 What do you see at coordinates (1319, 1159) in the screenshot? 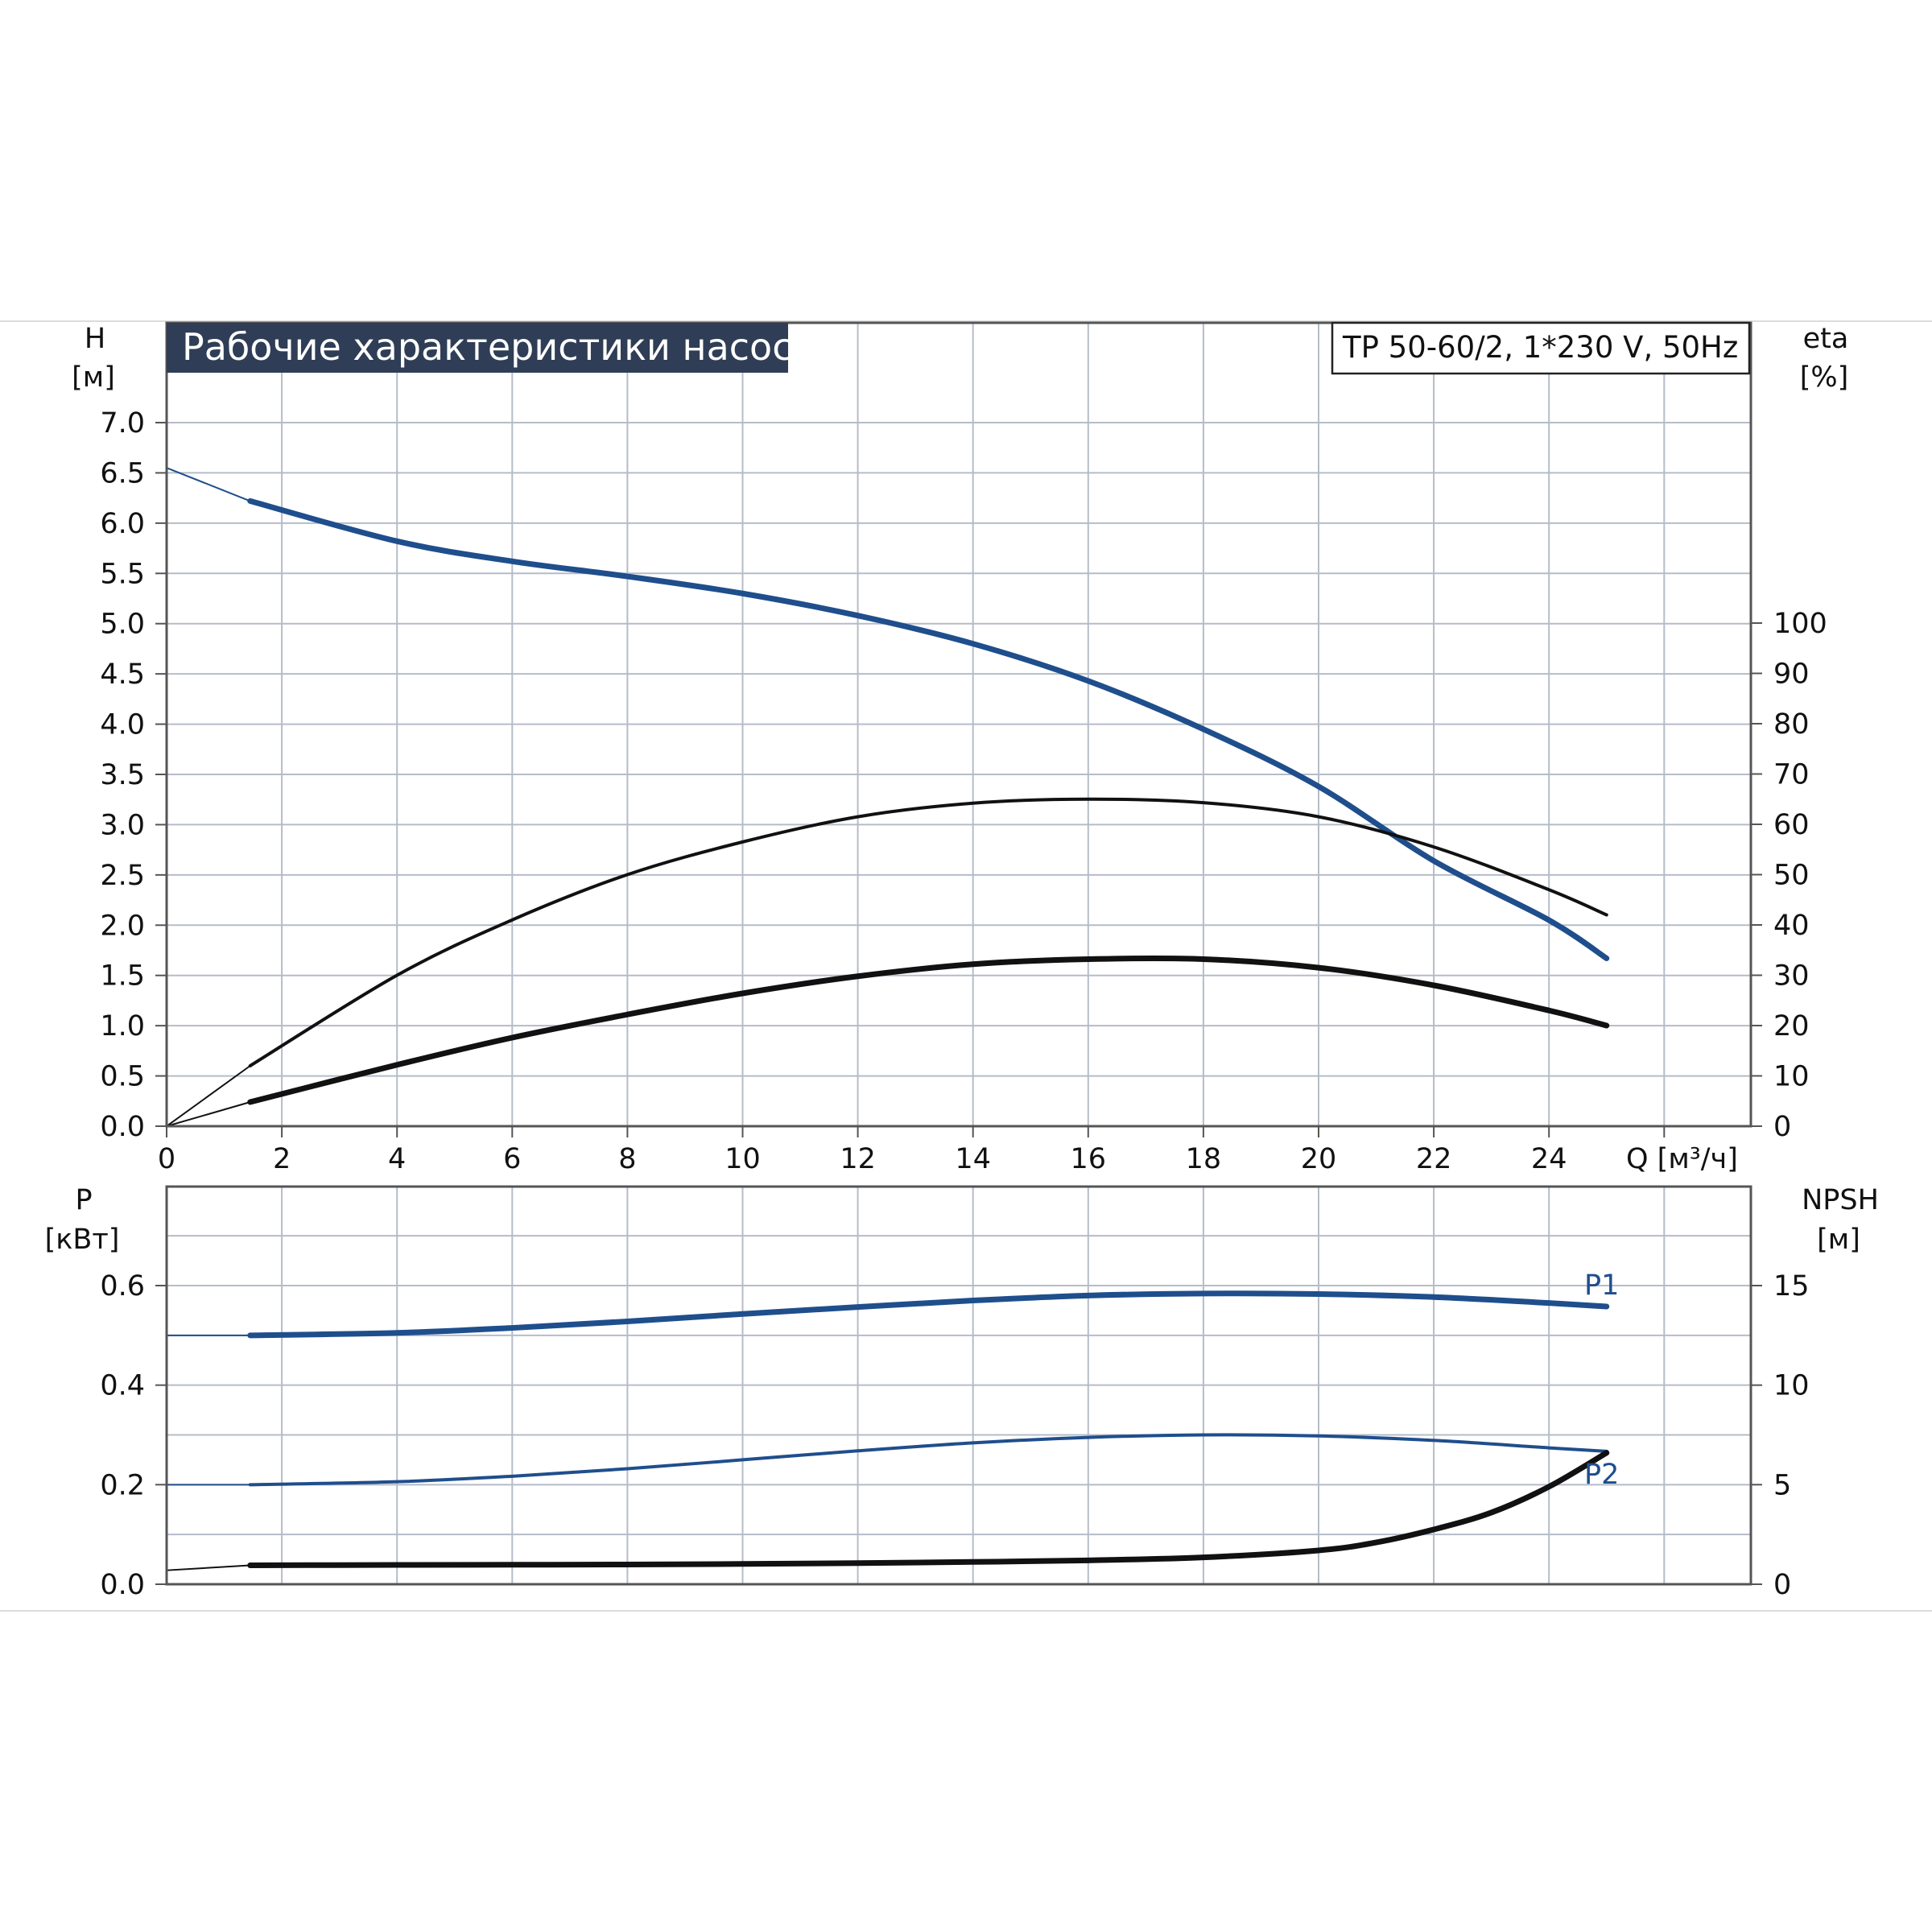
I see `q-tick-label: 20` at bounding box center [1319, 1159].